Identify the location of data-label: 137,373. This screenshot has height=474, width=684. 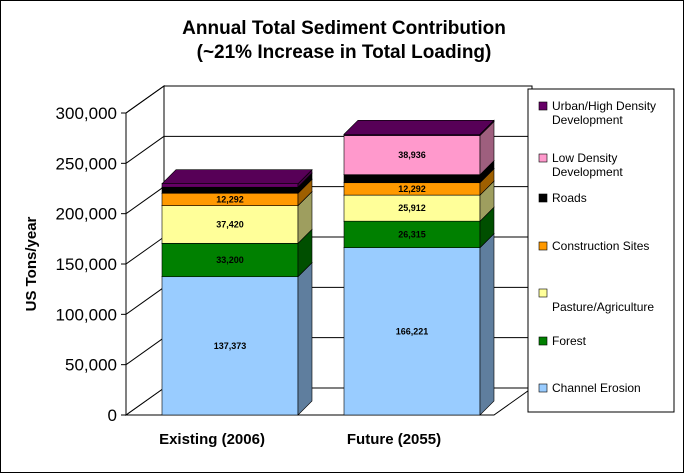
(230, 346).